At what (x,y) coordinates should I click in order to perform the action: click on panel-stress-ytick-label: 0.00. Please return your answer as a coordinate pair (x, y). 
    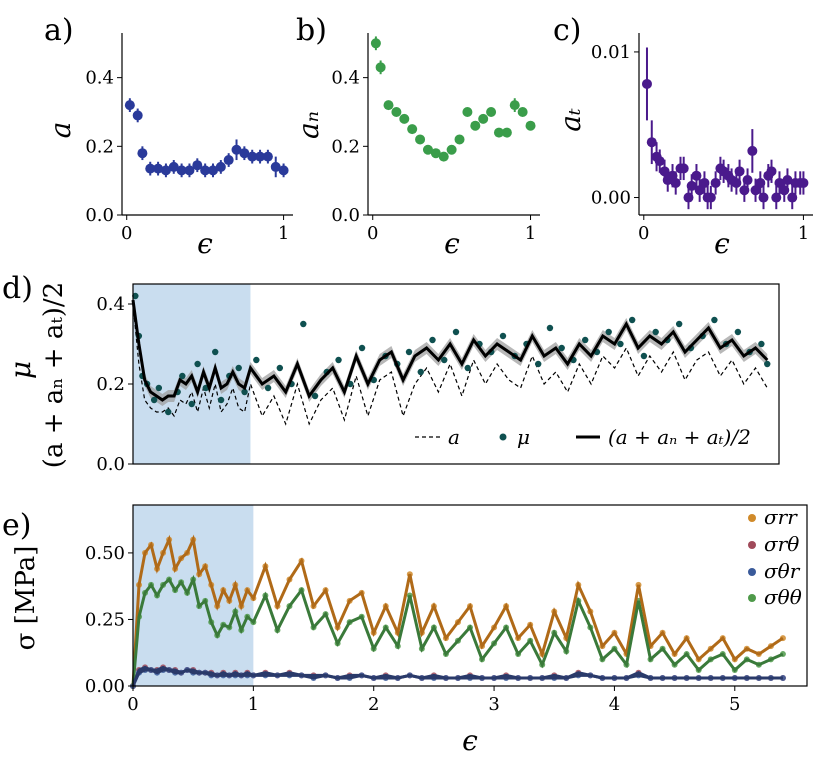
    Looking at the image, I should click on (105, 686).